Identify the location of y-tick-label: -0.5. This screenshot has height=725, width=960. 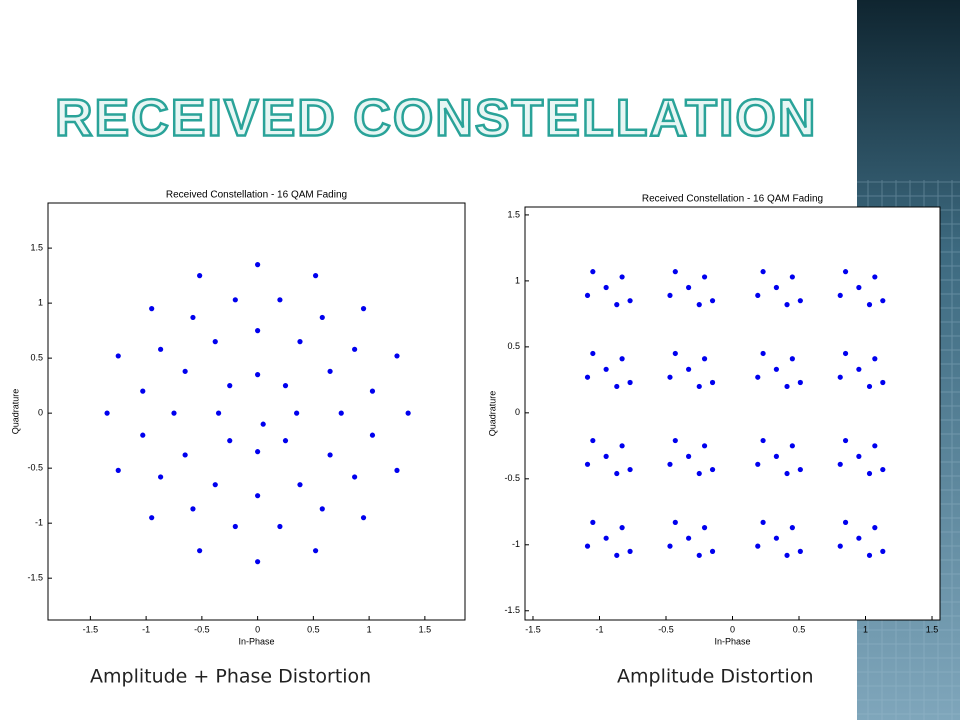
(512, 478).